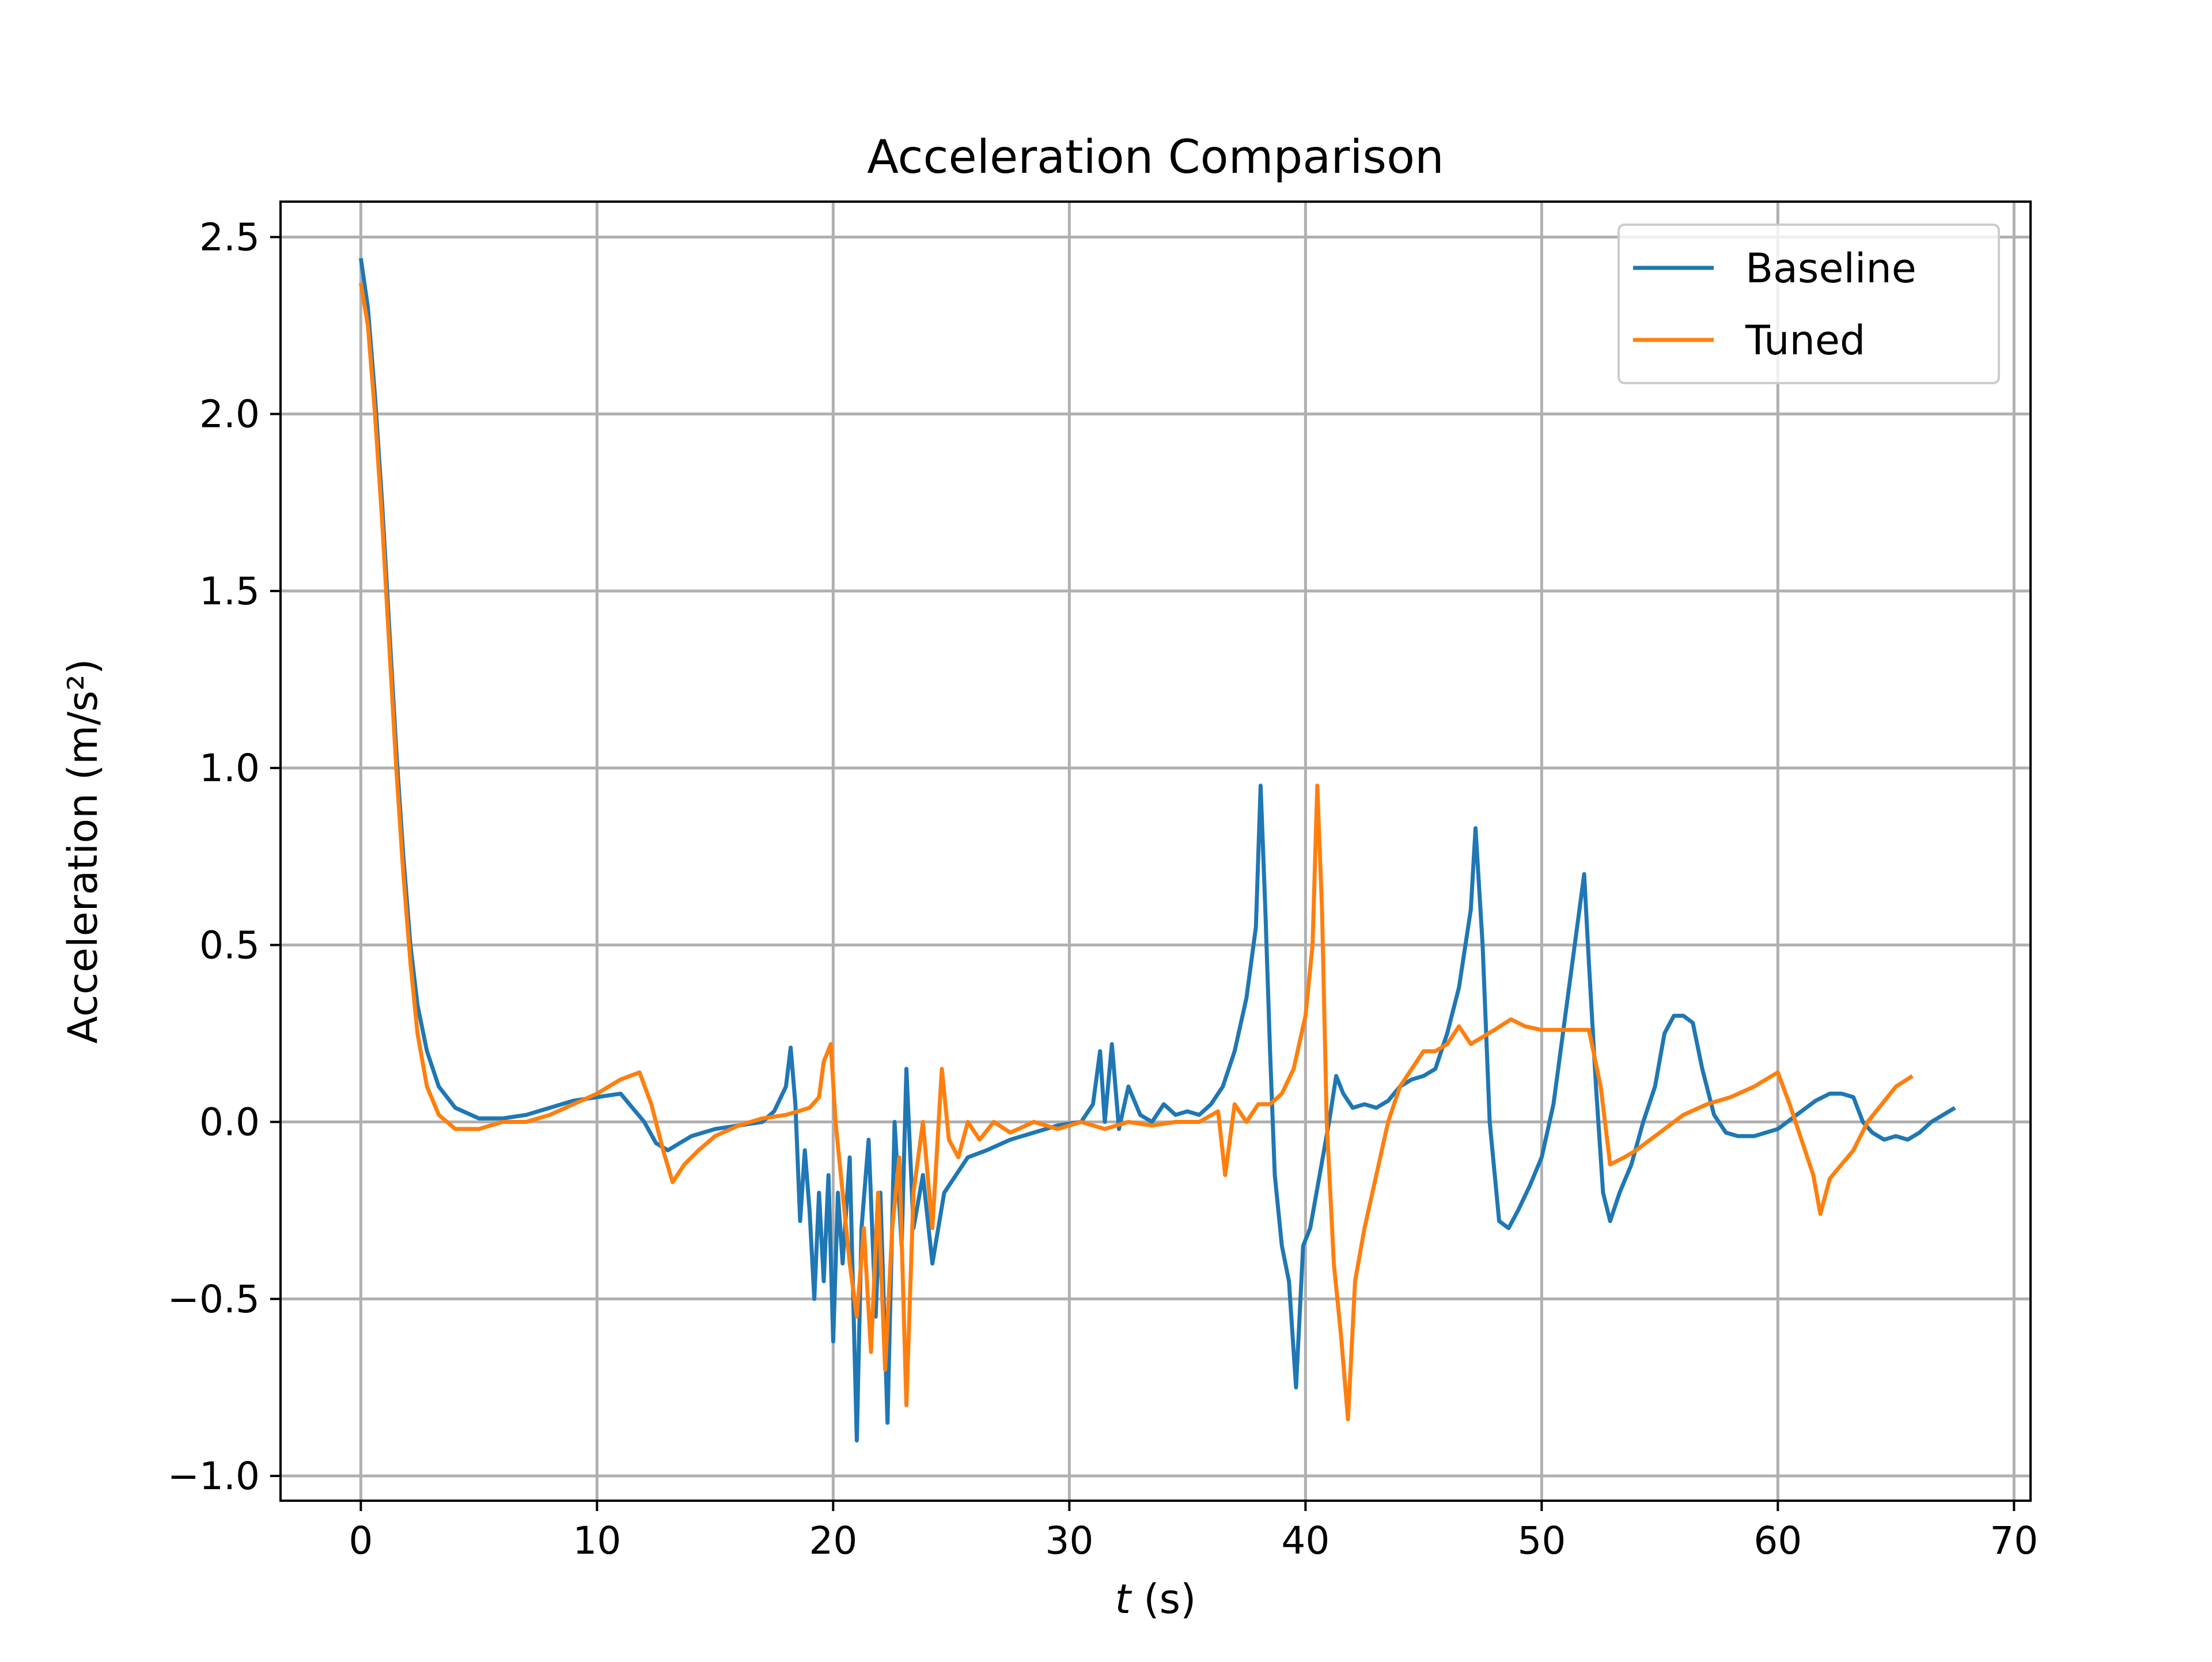 The height and width of the screenshot is (1662, 2212). What do you see at coordinates (361, 1541) in the screenshot?
I see `x-tick-label: 0` at bounding box center [361, 1541].